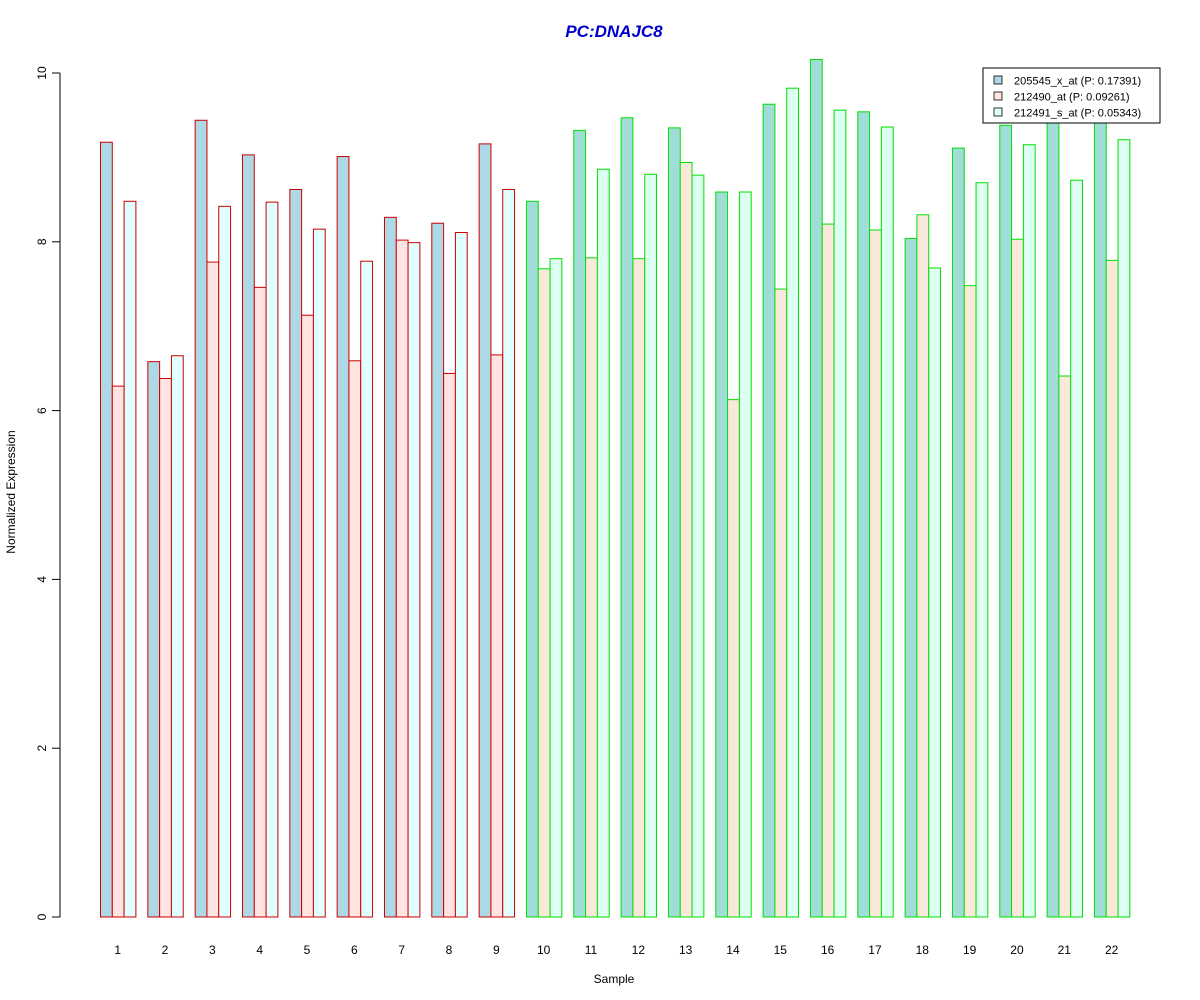  Describe the element at coordinates (781, 950) in the screenshot. I see `x-tick-label: 15` at that location.